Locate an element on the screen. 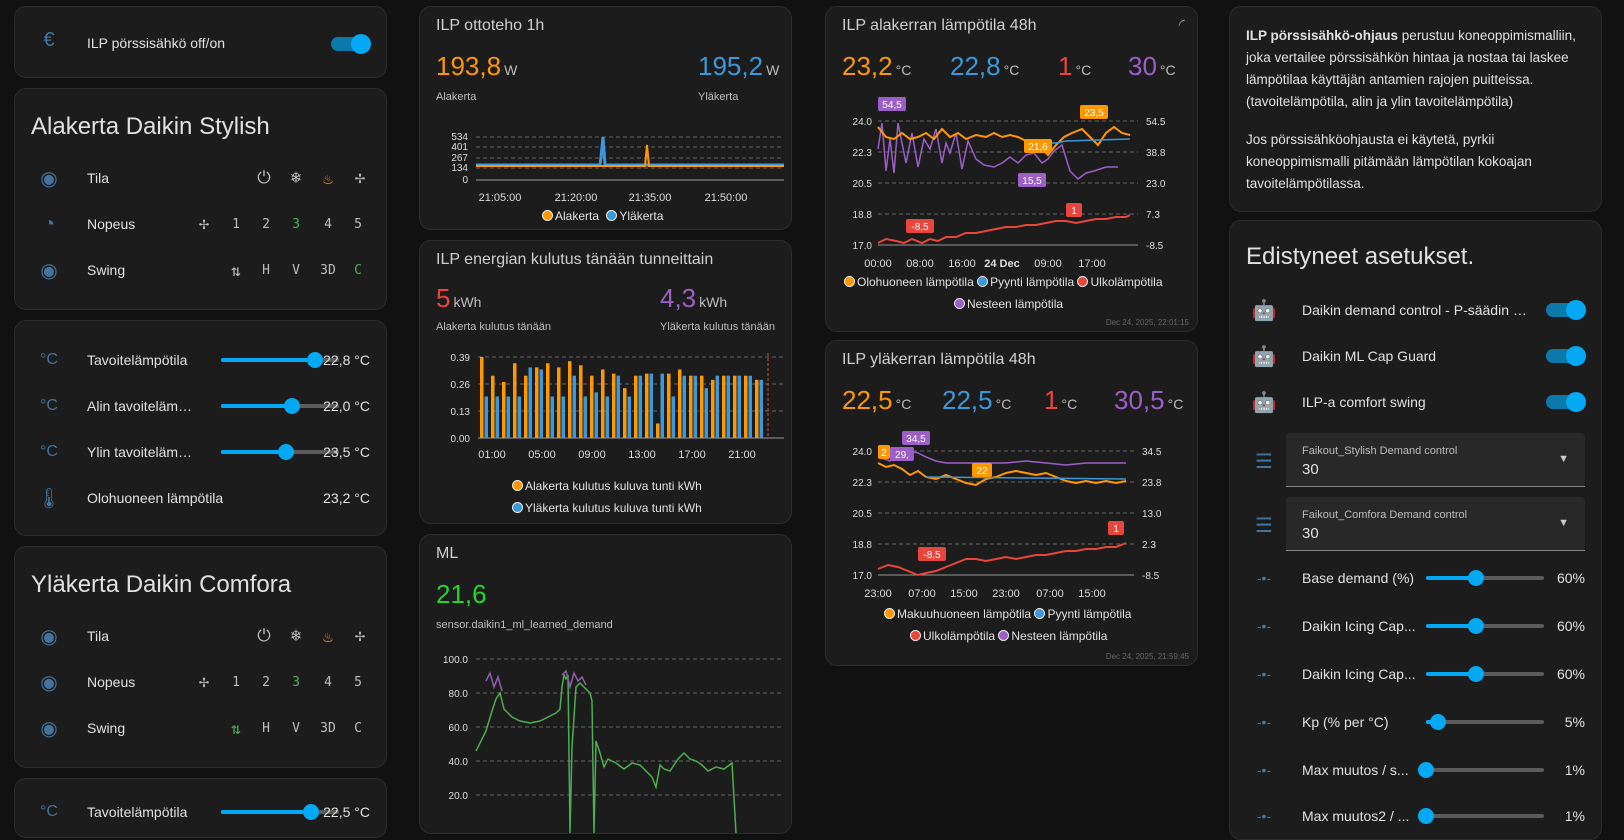  xtick: 21:50:00 is located at coordinates (726, 198).